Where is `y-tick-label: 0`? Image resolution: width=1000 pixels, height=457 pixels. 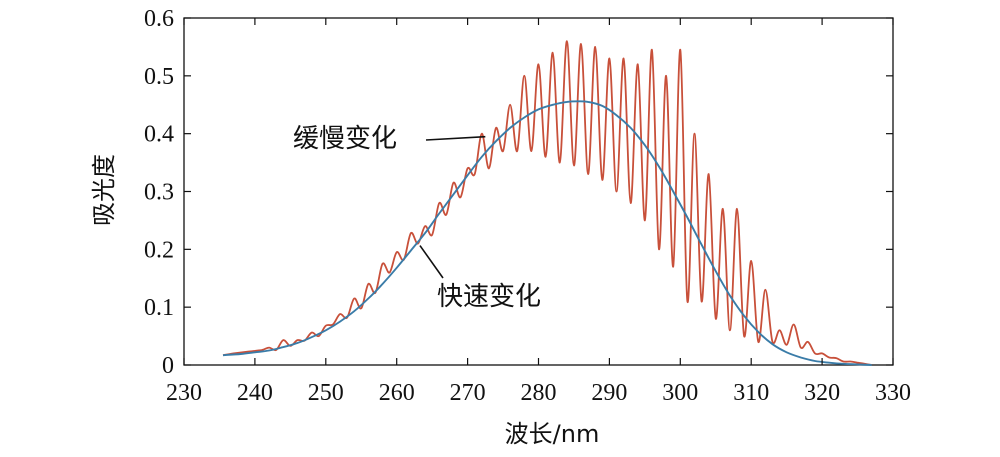
y-tick-label: 0 is located at coordinates (168, 366).